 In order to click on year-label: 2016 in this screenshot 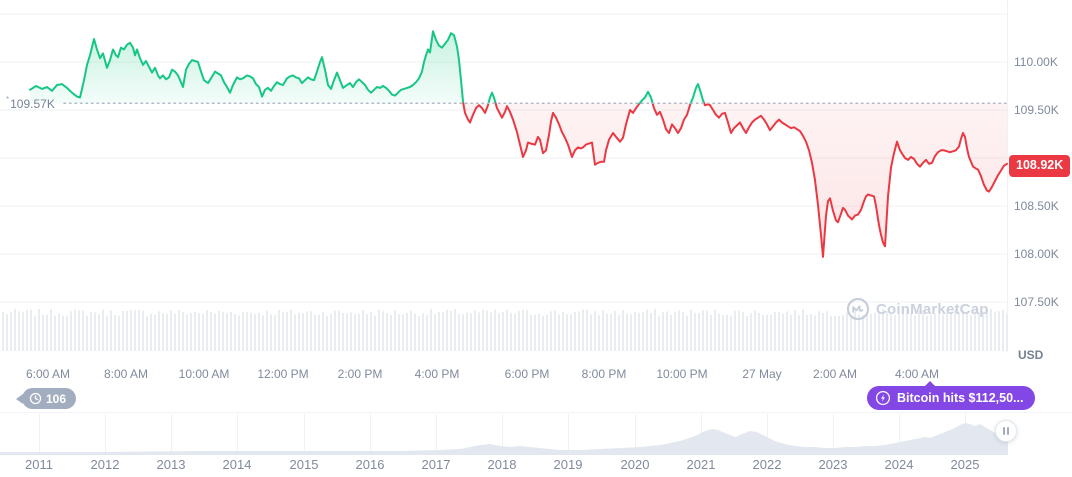, I will do `click(370, 464)`.